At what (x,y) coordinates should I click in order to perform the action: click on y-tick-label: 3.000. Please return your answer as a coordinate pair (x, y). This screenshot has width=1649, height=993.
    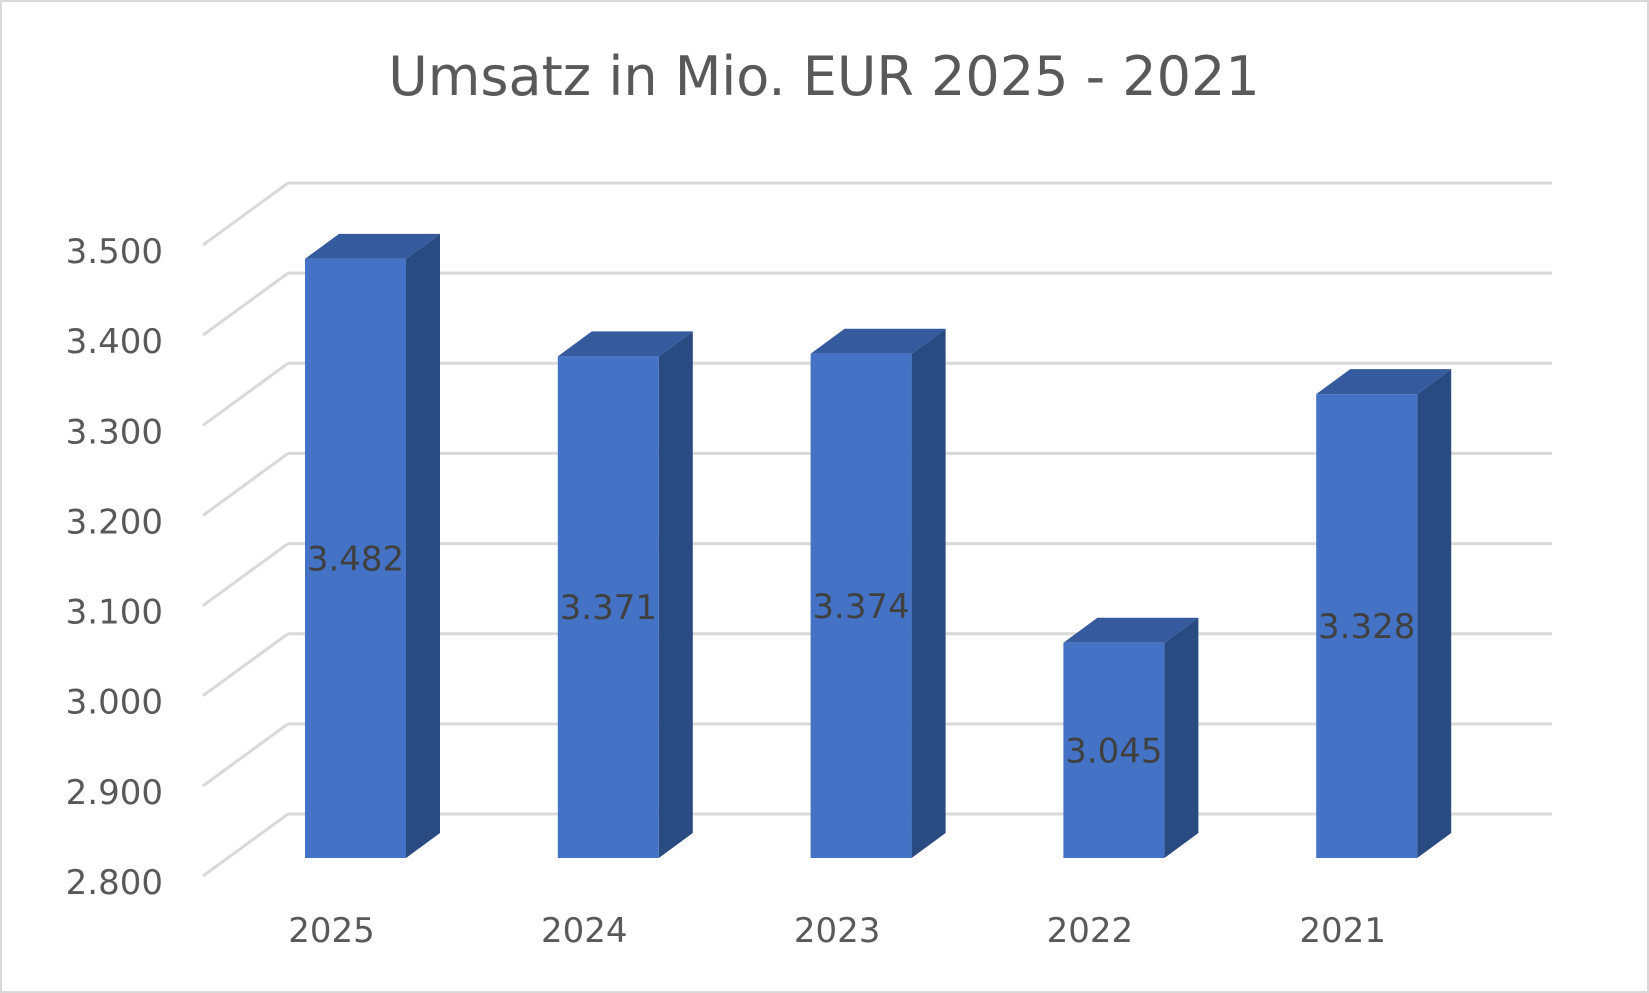
    Looking at the image, I should click on (114, 703).